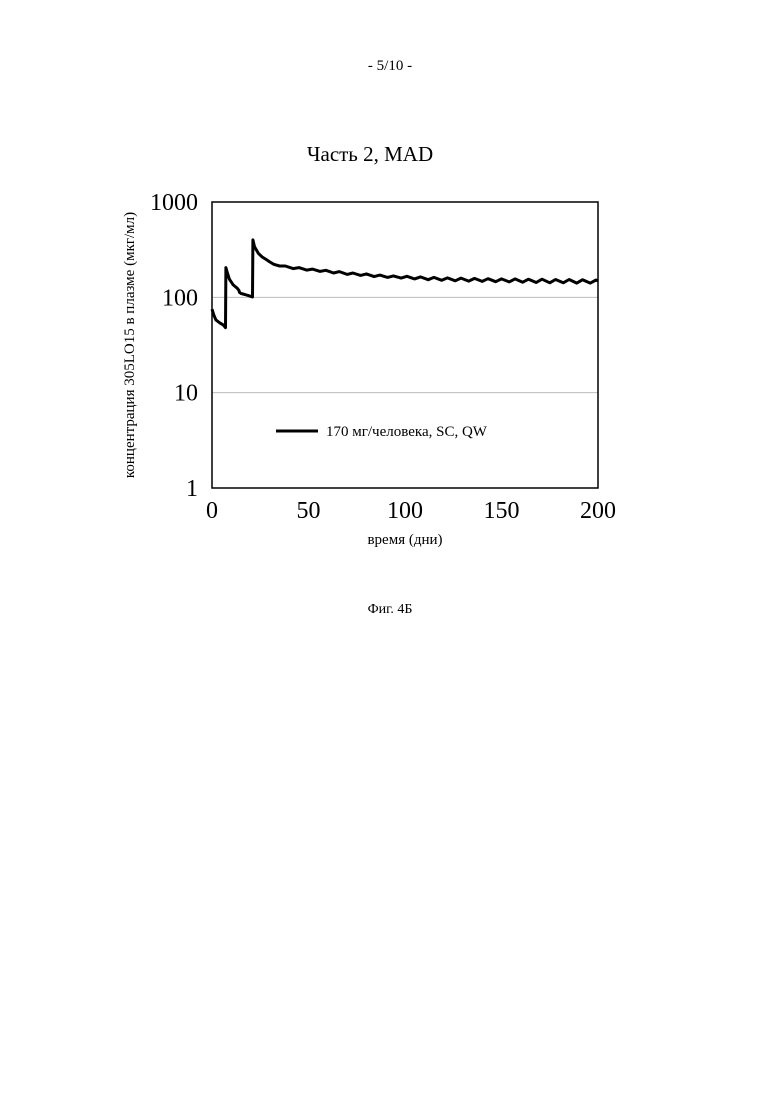 This screenshot has height=1103, width=780. What do you see at coordinates (186, 394) in the screenshot?
I see `y-tick-label-10: 10` at bounding box center [186, 394].